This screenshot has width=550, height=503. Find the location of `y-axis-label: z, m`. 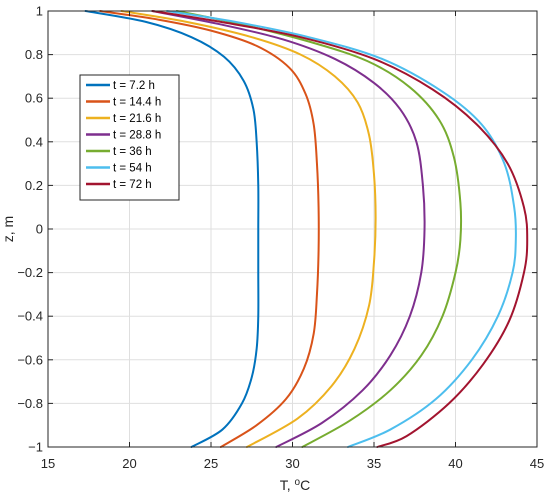

y-axis-label: z, m is located at coordinates (8, 229).